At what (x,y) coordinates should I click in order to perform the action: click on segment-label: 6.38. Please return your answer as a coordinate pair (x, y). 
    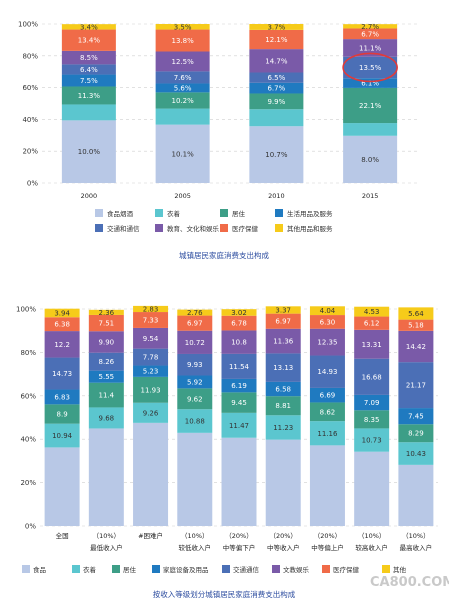
    Looking at the image, I should click on (62, 325).